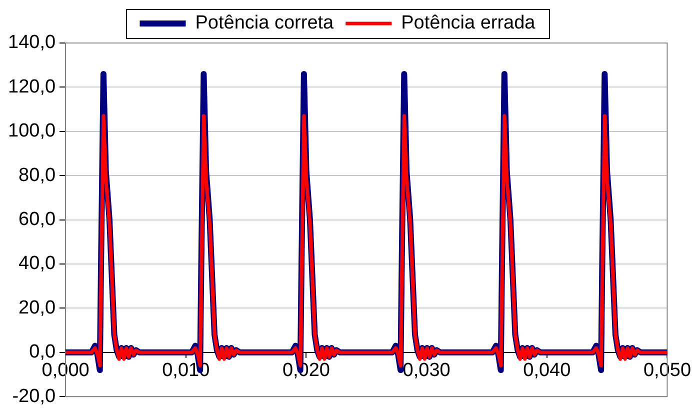  Describe the element at coordinates (37, 263) in the screenshot. I see `y-tick-label: 40,0` at that location.